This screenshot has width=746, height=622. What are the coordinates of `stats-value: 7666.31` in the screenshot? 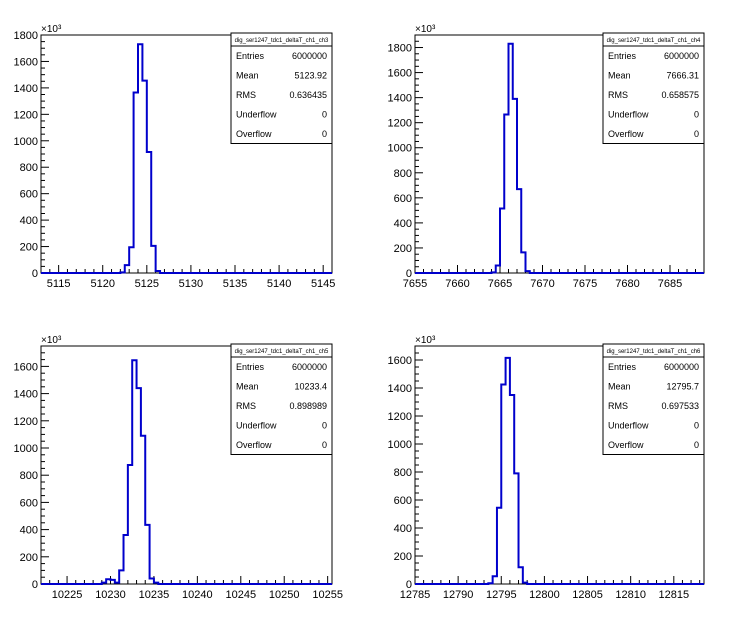 It's located at (682, 76).